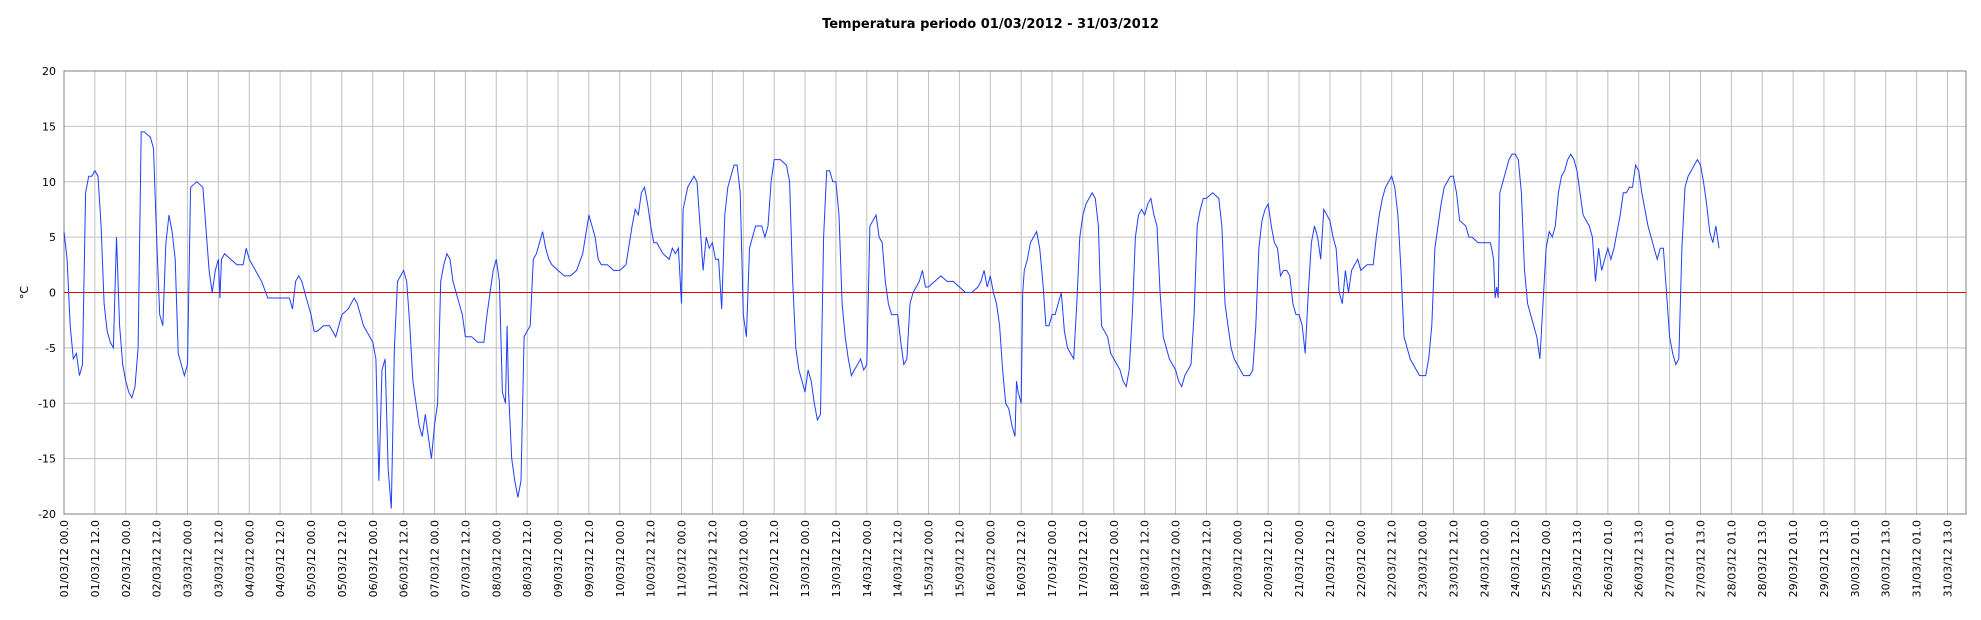 This screenshot has width=1981, height=620. I want to click on x-tick-label: 02/03/12 00.0, so click(126, 558).